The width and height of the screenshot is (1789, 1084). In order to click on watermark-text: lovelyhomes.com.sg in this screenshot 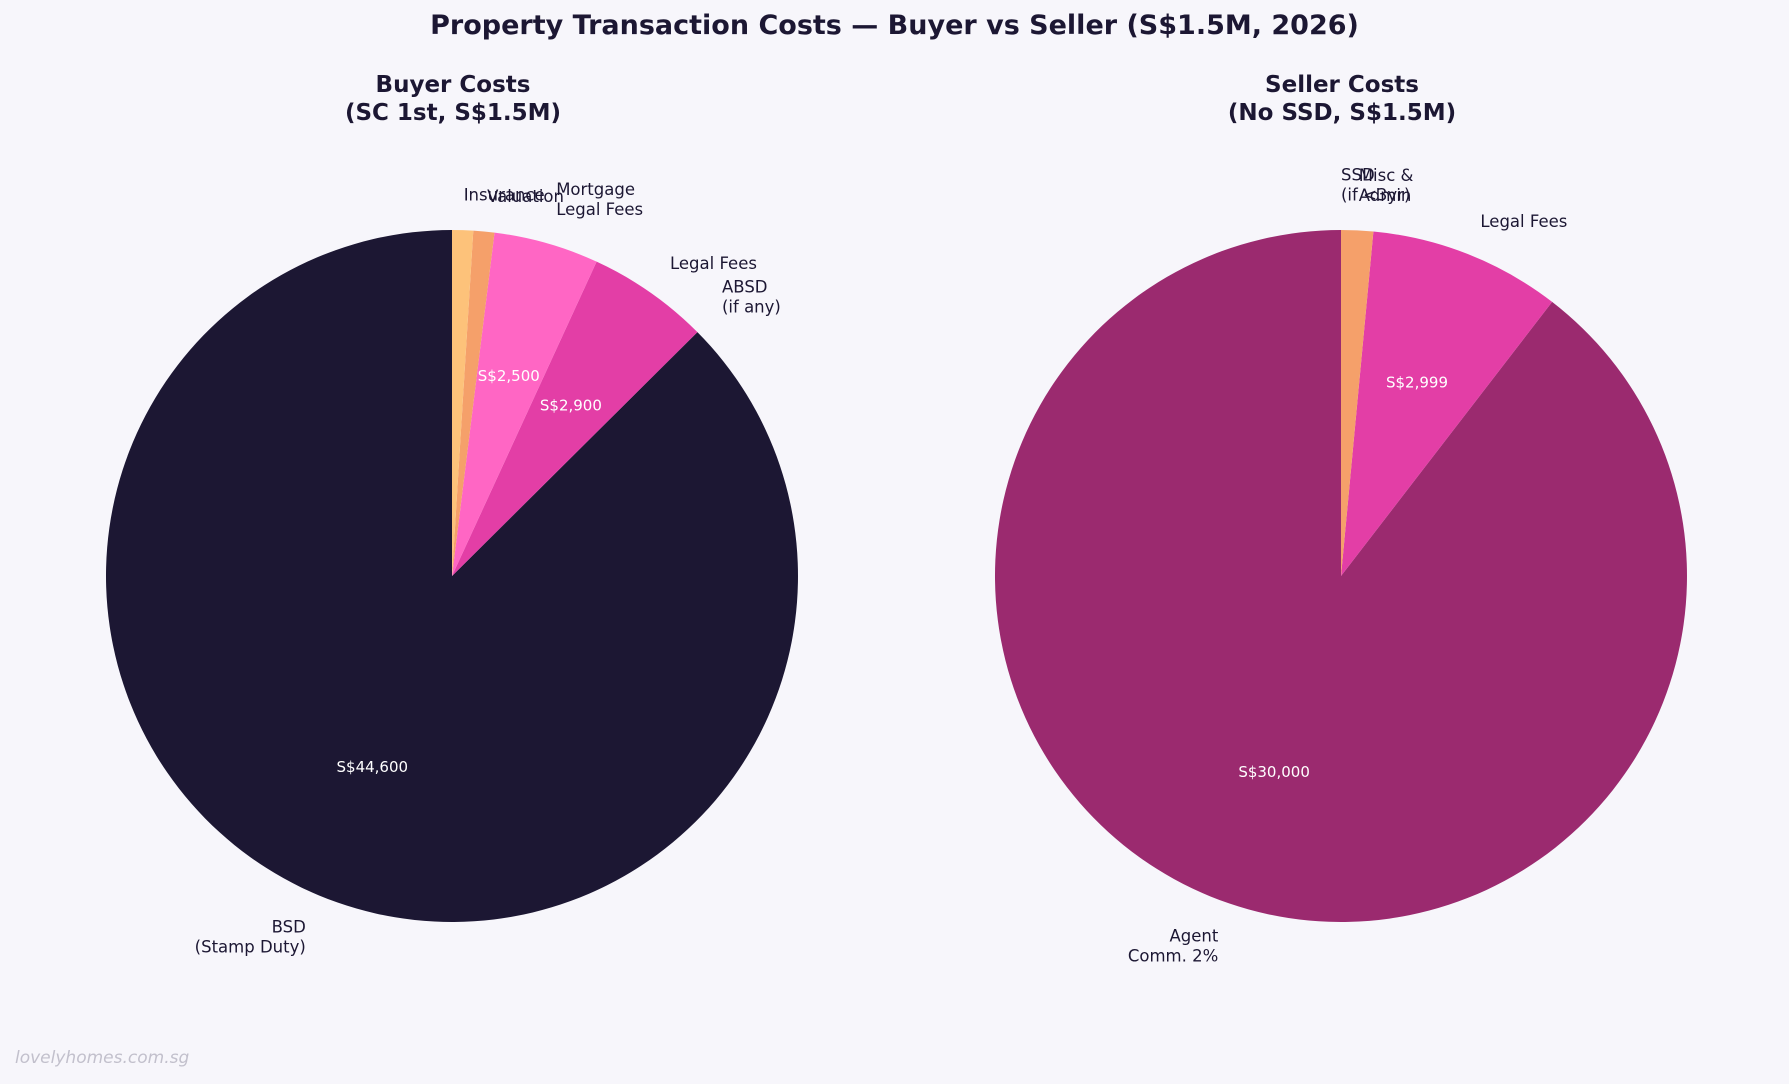, I will do `click(102, 1058)`.